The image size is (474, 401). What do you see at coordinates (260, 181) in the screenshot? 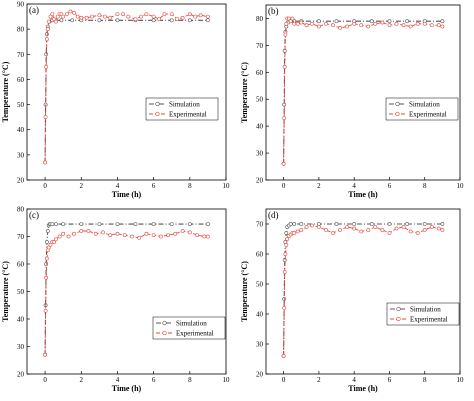
I see `y-tick-label: 20` at bounding box center [260, 181].